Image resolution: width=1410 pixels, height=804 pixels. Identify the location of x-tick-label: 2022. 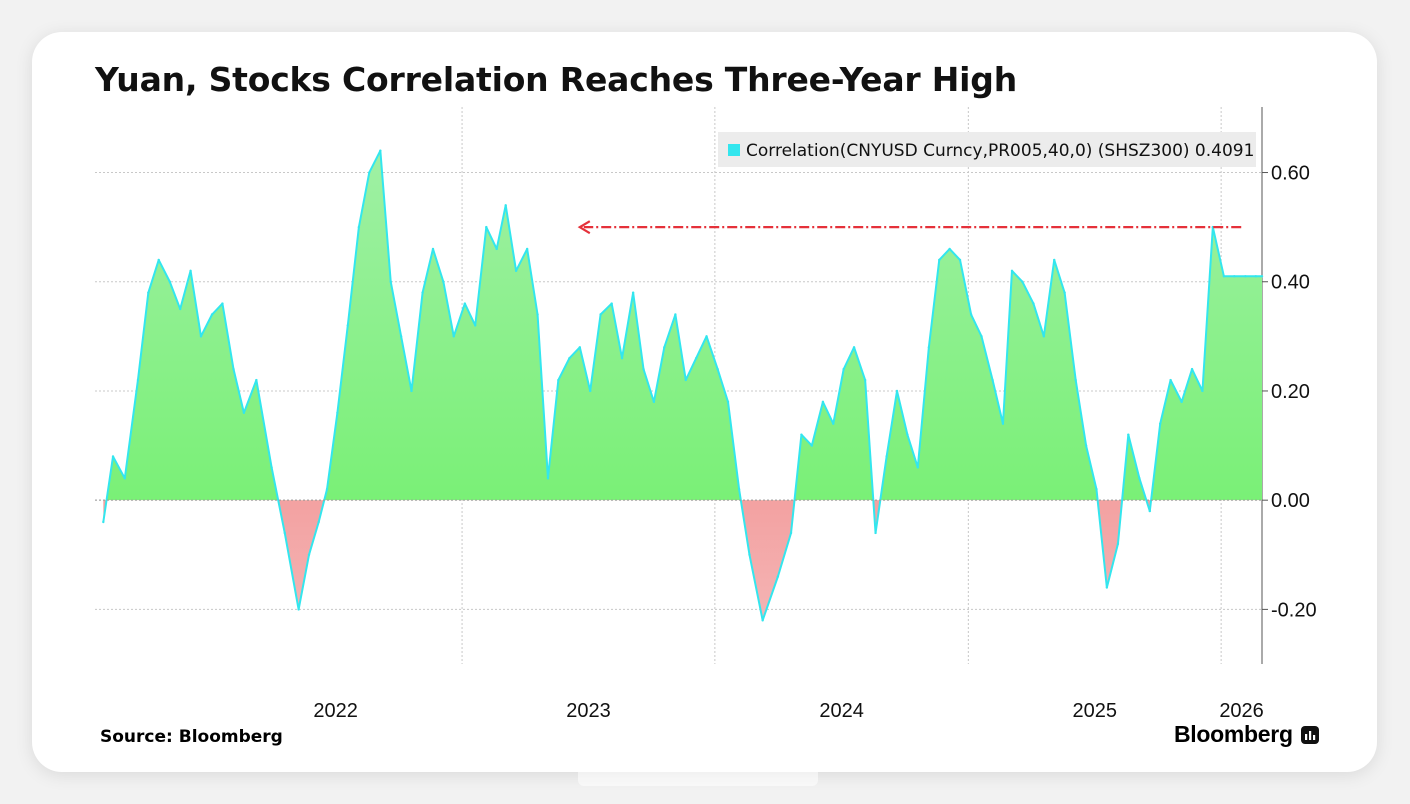
(335, 711).